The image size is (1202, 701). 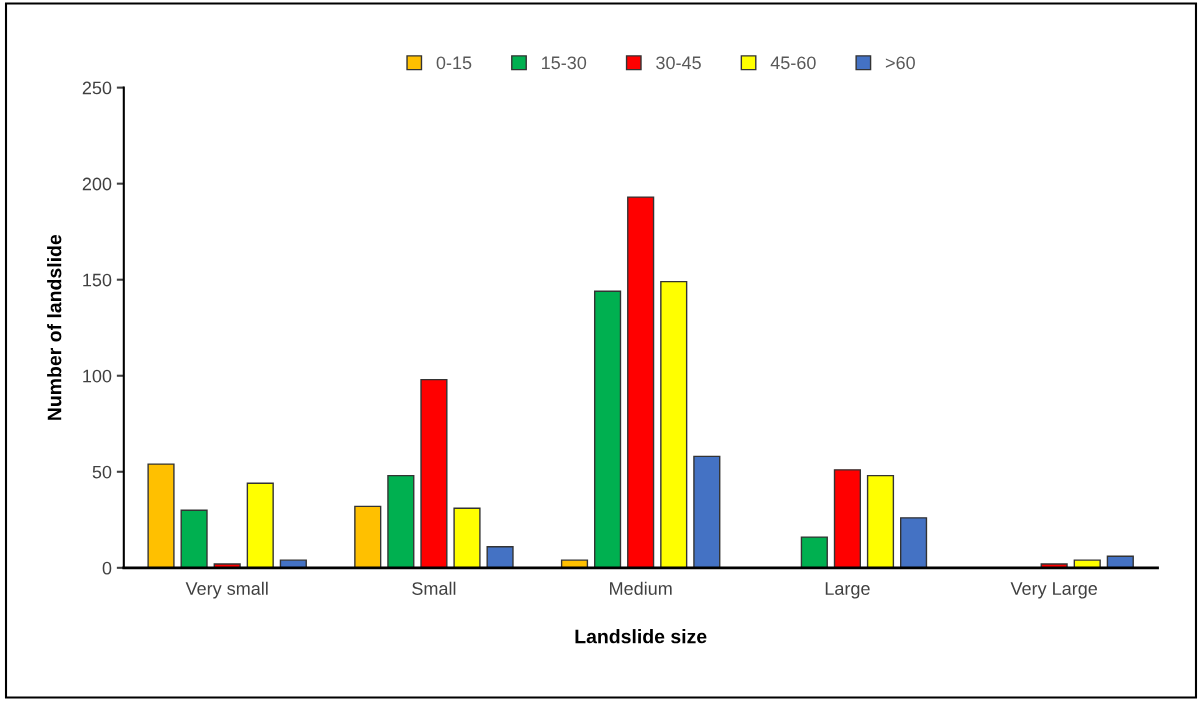 I want to click on x-axis-title: Landslide size, so click(x=641, y=636).